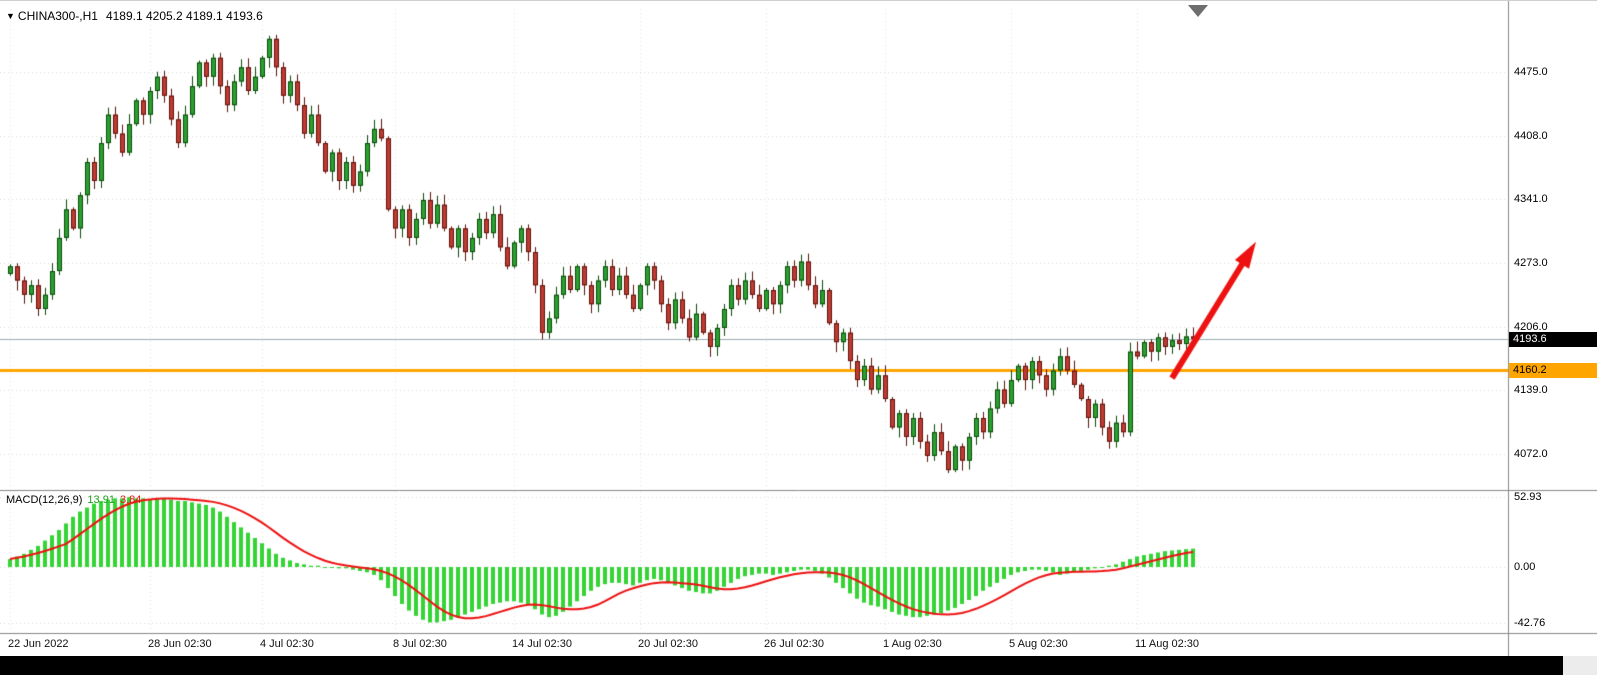  What do you see at coordinates (1580, 665) in the screenshot?
I see `scrollbar-corner` at bounding box center [1580, 665].